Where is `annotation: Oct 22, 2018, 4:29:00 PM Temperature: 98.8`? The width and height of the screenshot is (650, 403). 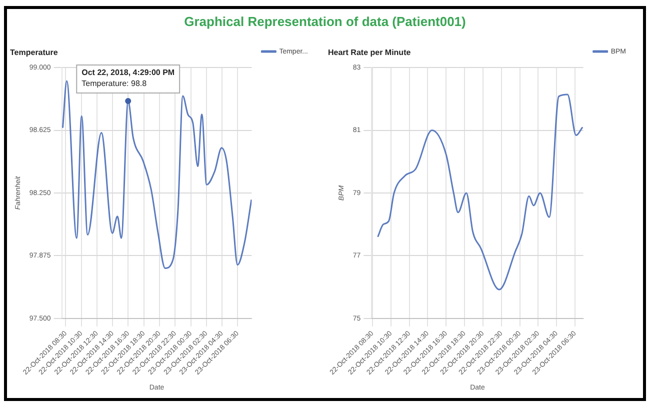 annotation: Oct 22, 2018, 4:29:00 PM Temperature: 98.8 is located at coordinates (128, 78).